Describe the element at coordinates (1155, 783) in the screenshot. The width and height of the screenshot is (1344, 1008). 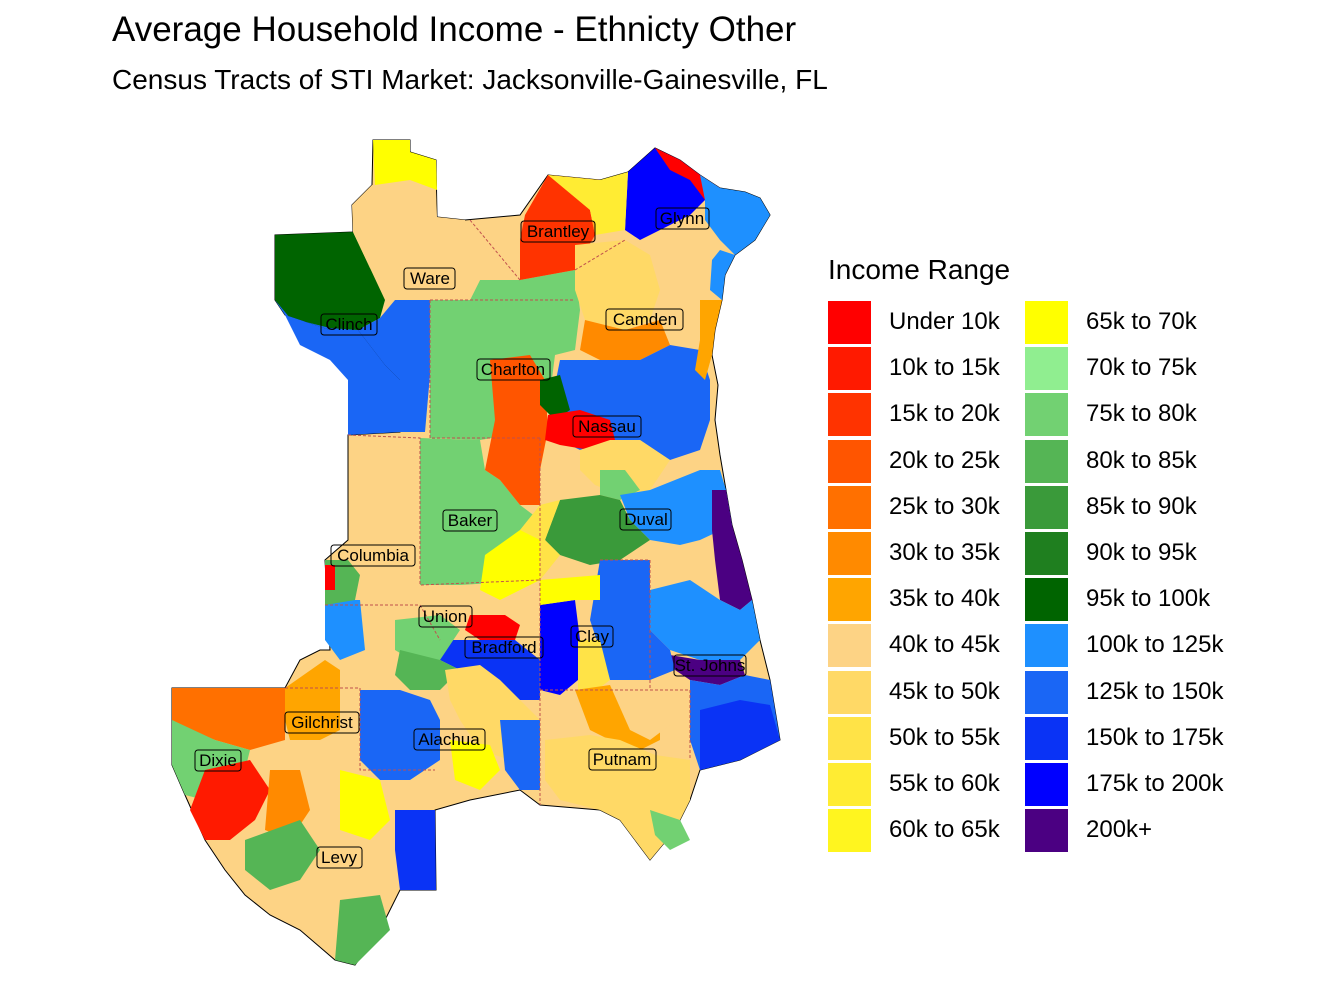
I see `legend-label: 175k to 200k` at that location.